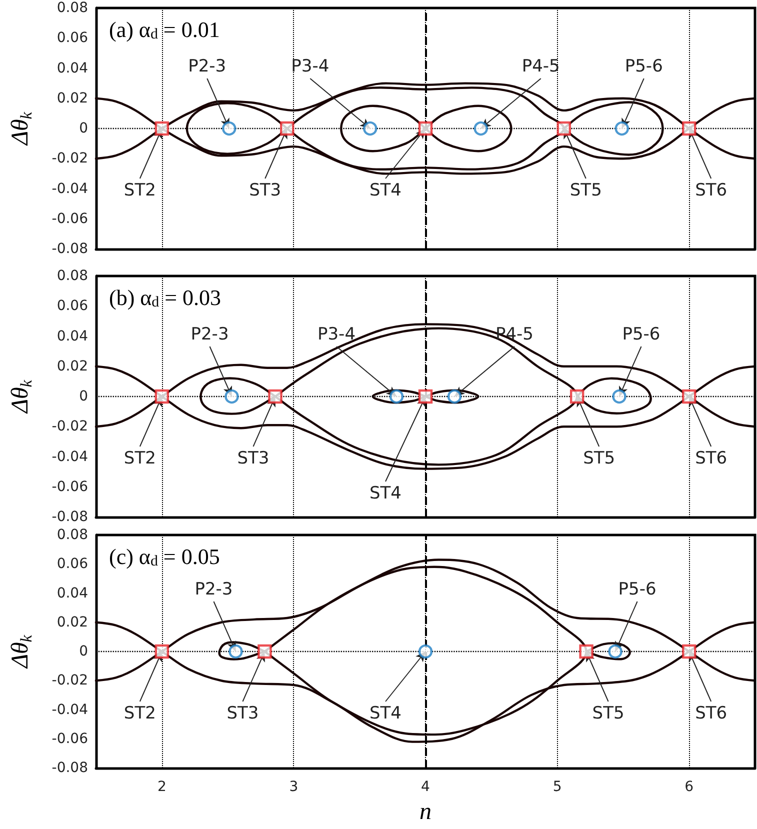  Describe the element at coordinates (164, 557) in the screenshot. I see `chart-title: (c) αd = 0.05` at that location.